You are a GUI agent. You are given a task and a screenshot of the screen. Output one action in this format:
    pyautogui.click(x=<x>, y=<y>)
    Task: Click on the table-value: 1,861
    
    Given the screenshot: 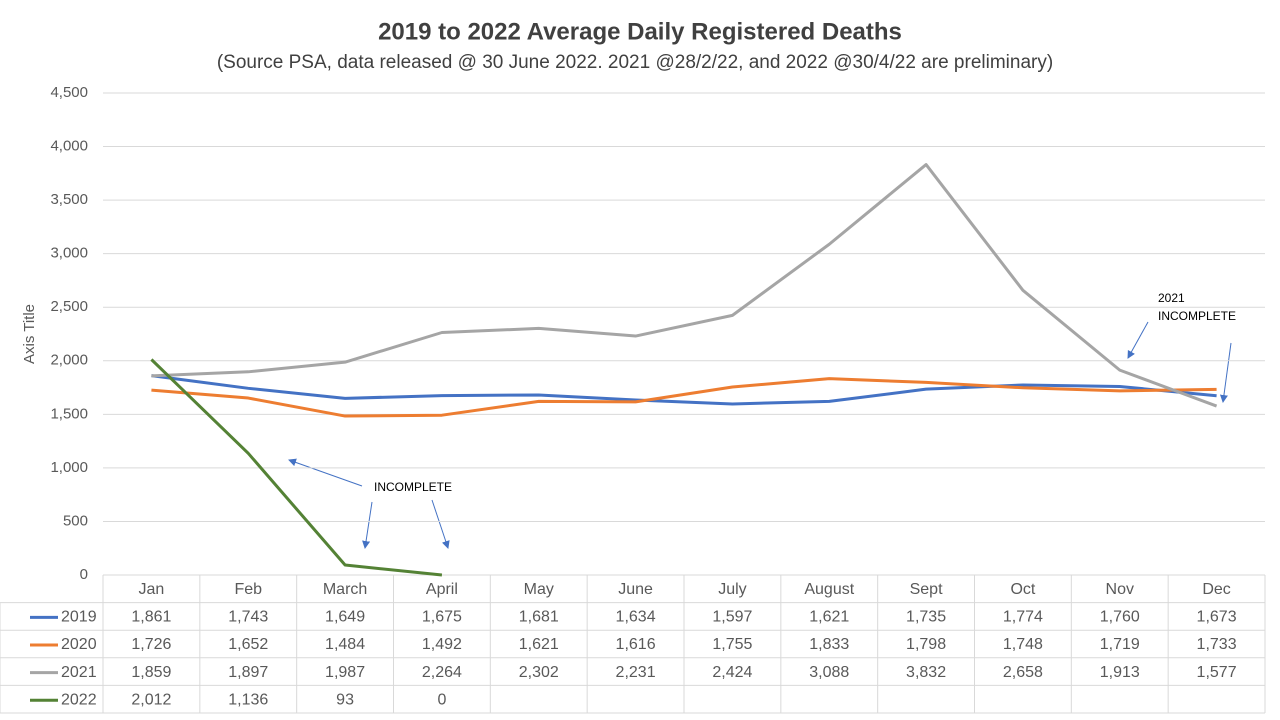 What is the action you would take?
    pyautogui.click(x=151, y=617)
    